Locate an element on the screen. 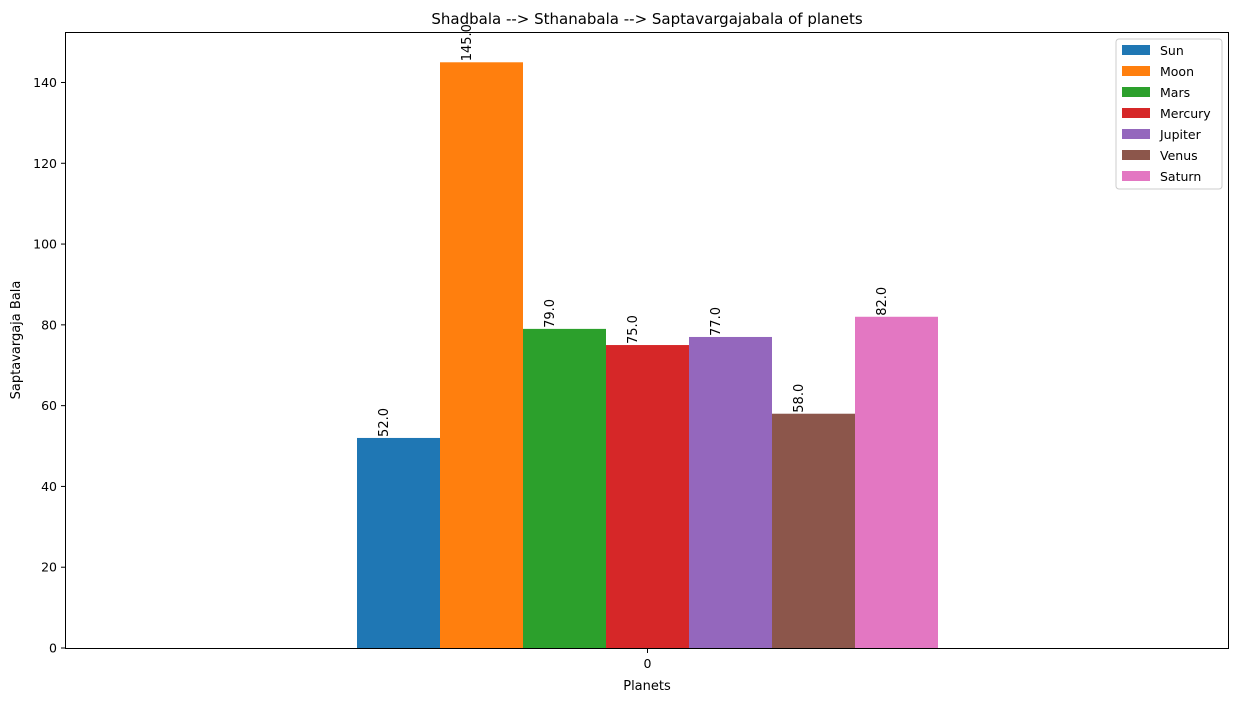  legend: Sun Moon Mars Mercury Jupiter Venus Saturn is located at coordinates (1169, 114).